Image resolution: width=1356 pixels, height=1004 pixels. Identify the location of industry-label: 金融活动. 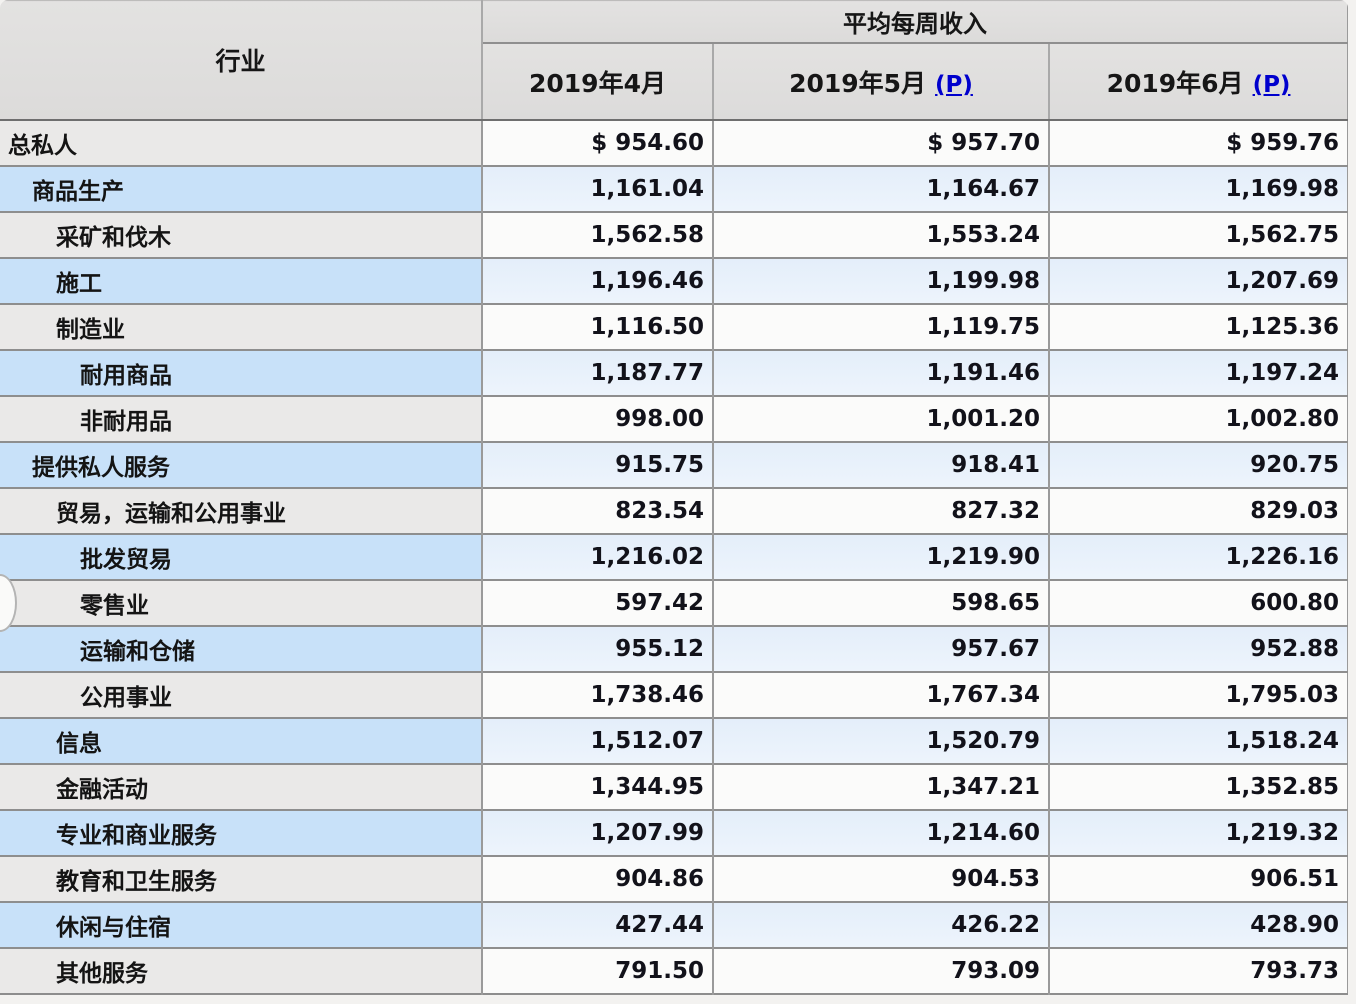
(241, 786).